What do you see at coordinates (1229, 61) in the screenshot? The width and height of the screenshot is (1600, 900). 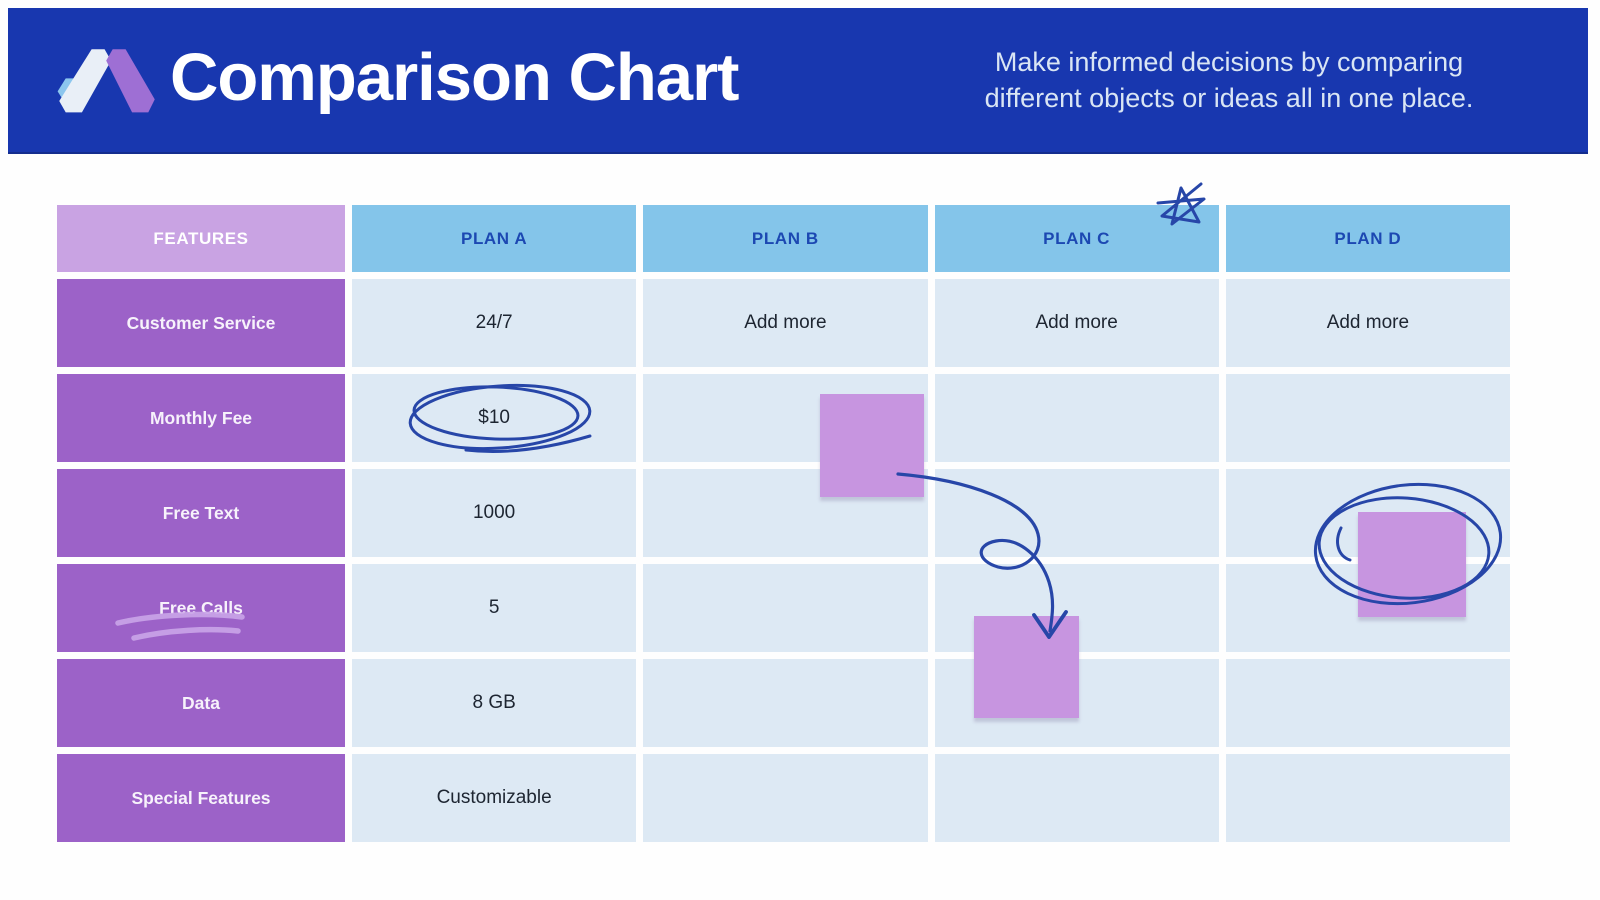 I see `tagline-line-1: Make informed decisions by comparing` at bounding box center [1229, 61].